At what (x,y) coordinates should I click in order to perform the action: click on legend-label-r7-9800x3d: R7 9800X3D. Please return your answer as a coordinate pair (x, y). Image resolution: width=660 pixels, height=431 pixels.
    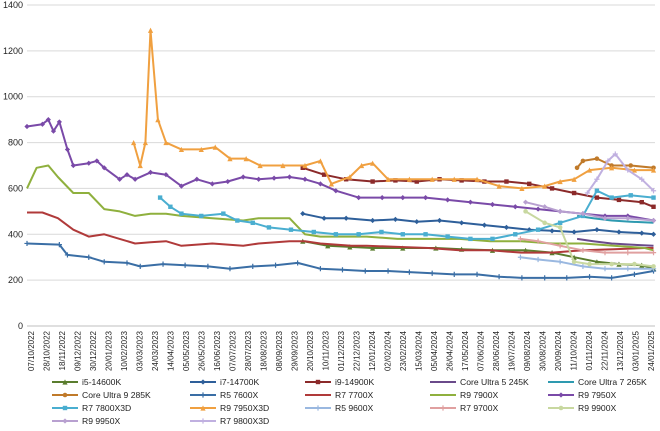
    Looking at the image, I should click on (244, 421).